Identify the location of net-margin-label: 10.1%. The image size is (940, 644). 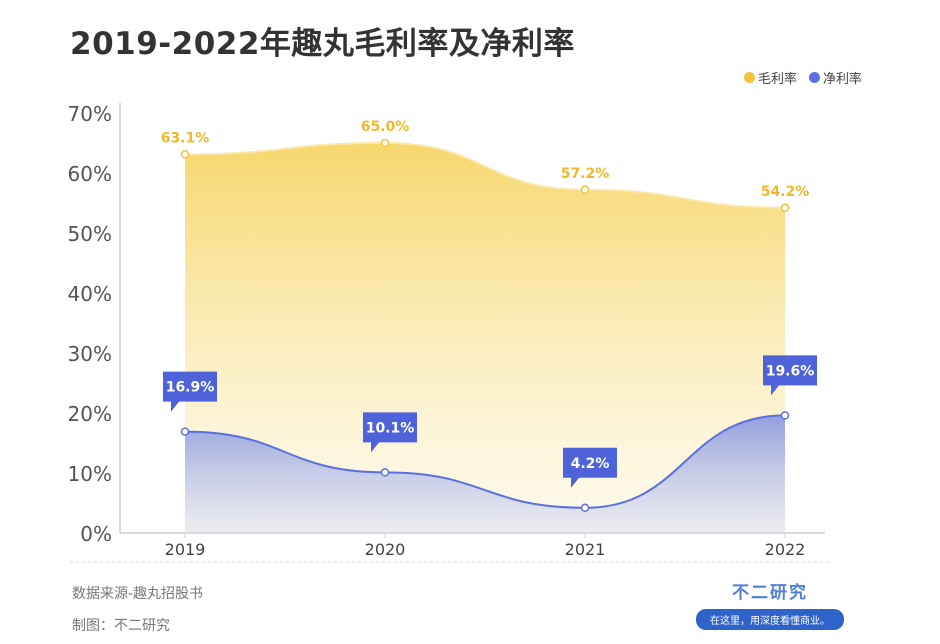
(390, 428).